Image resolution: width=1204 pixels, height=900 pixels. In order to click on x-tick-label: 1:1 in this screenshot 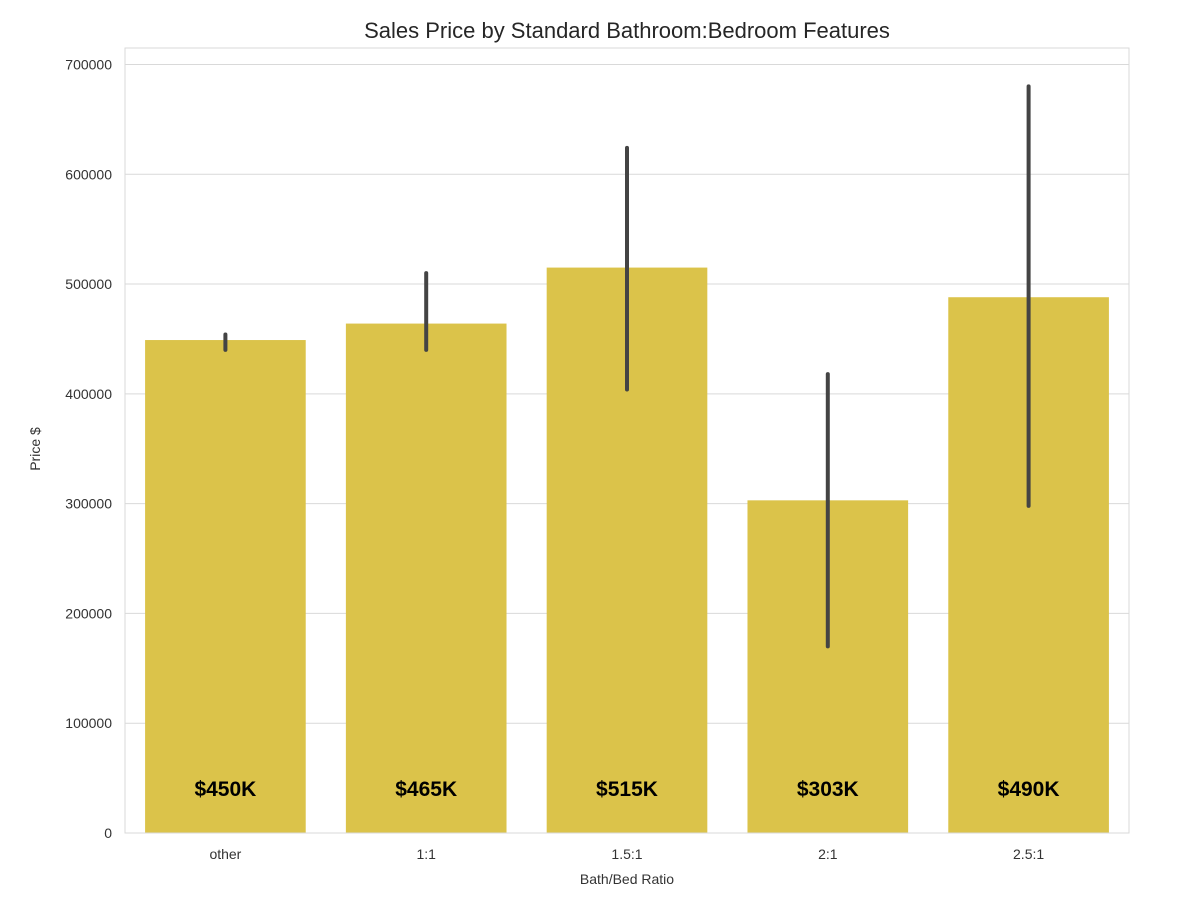, I will do `click(426, 854)`.